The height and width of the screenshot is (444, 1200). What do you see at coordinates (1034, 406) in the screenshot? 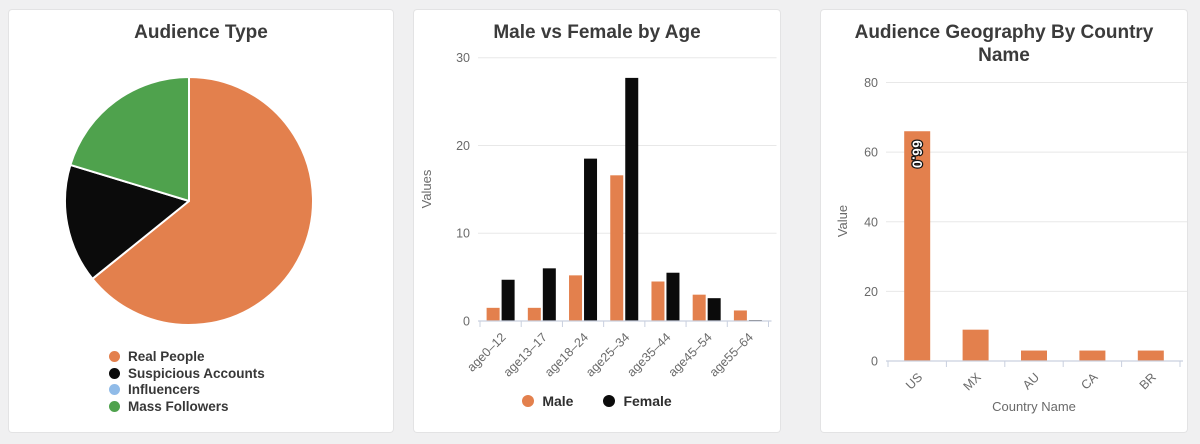
I see `x-axis-title: Country Name` at bounding box center [1034, 406].